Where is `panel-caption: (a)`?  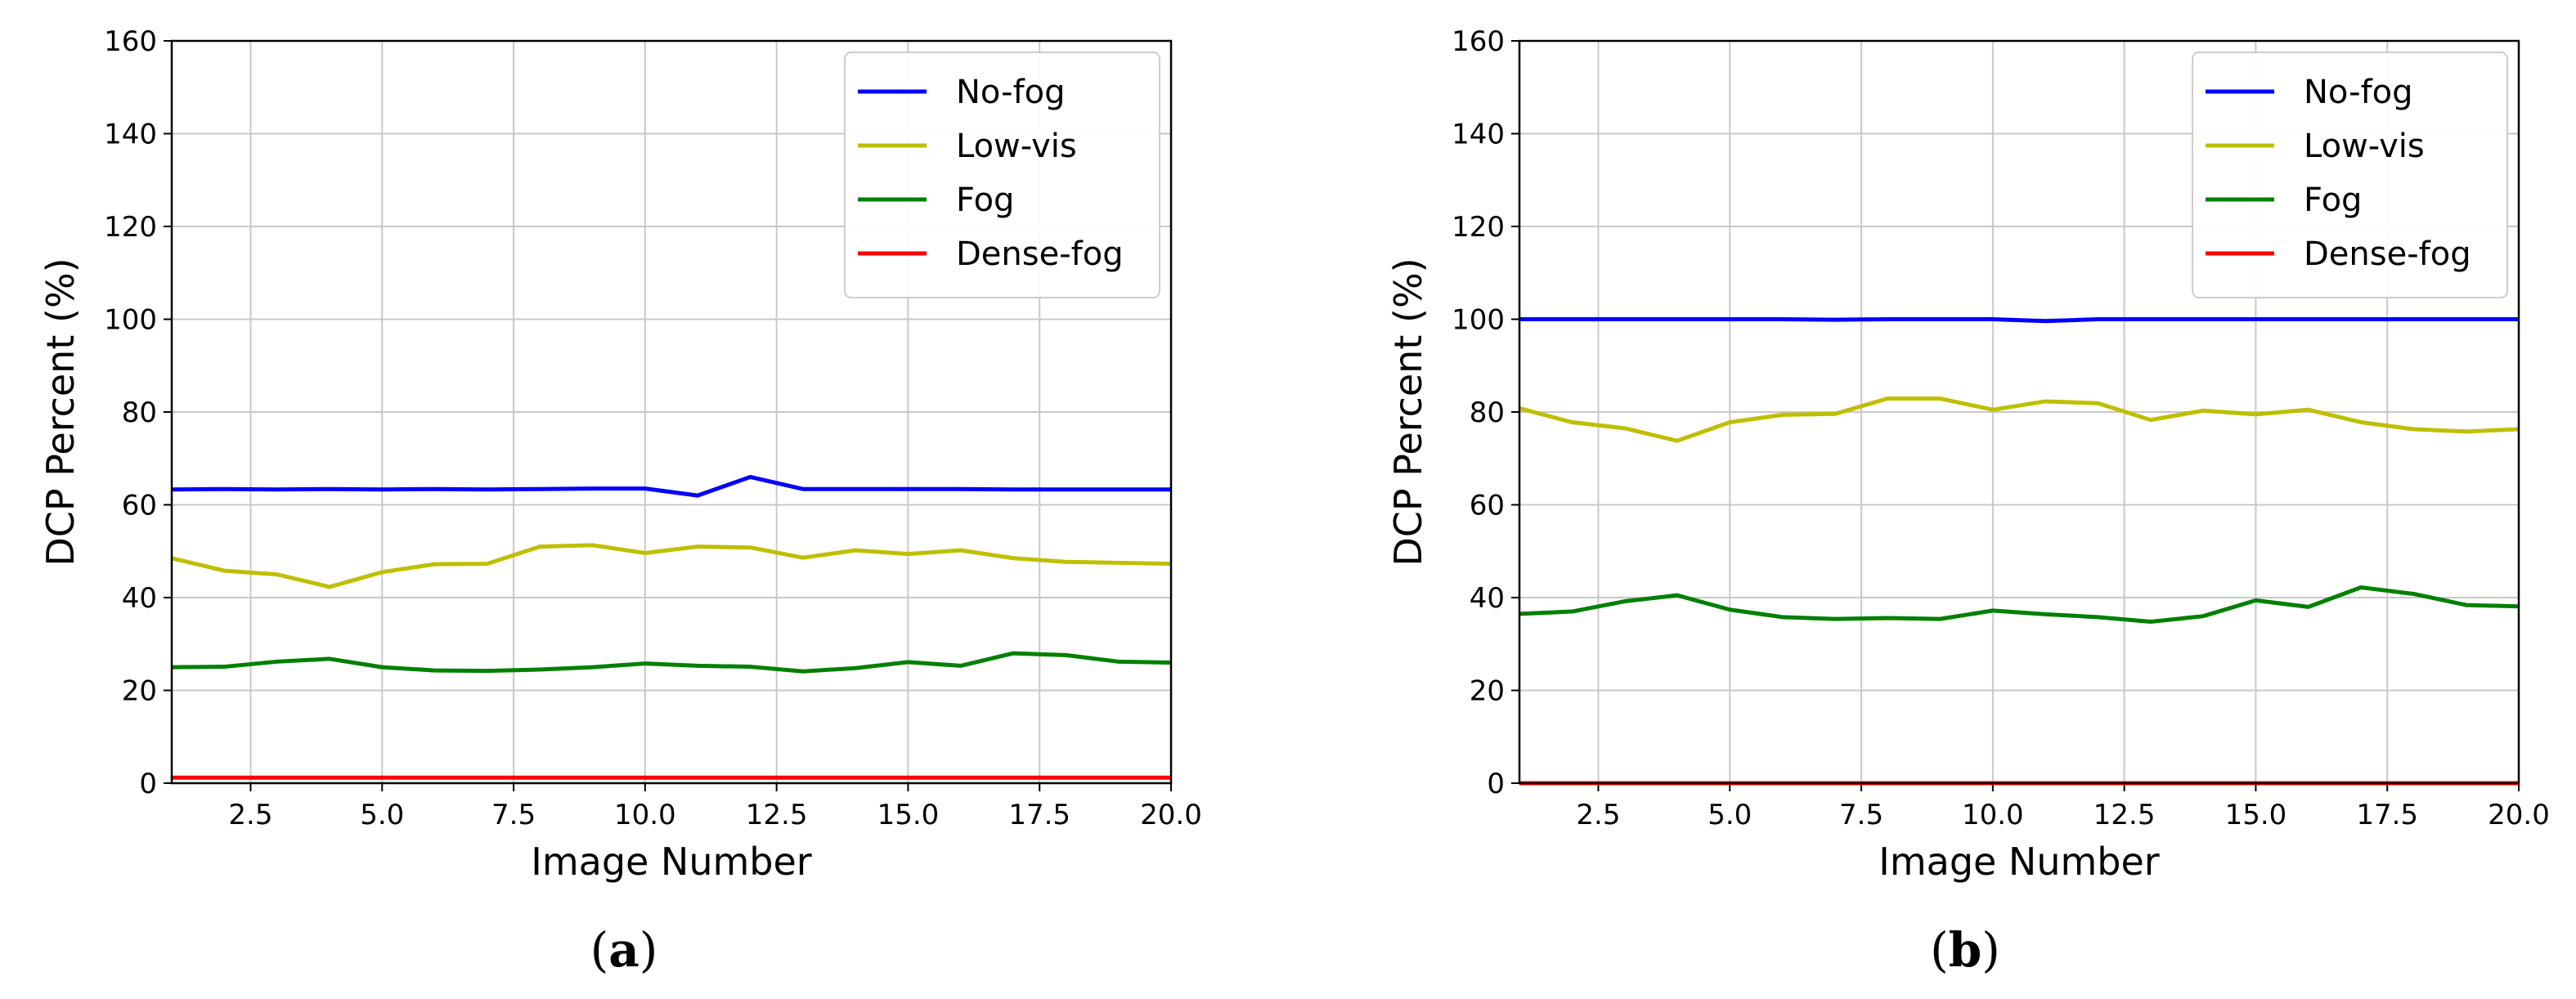 panel-caption: (a) is located at coordinates (624, 950).